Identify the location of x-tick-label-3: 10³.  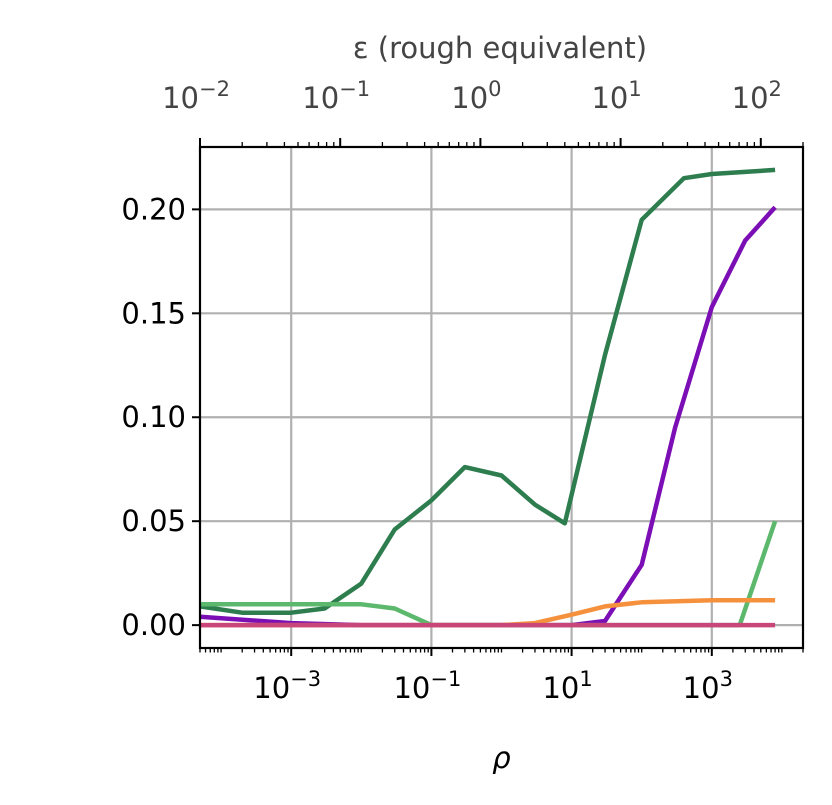
(708, 686).